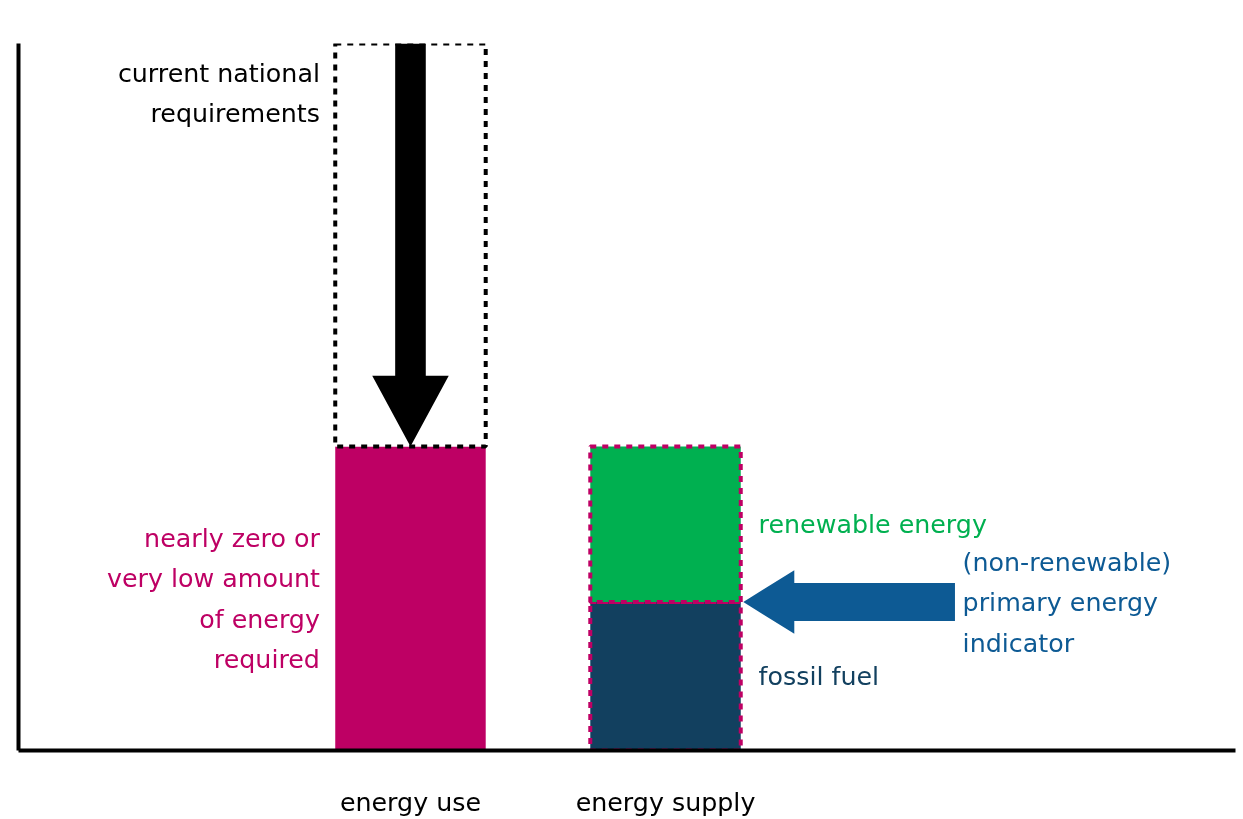 The width and height of the screenshot is (1243, 819). What do you see at coordinates (1067, 602) in the screenshot?
I see `text: (non-renewable) primary energy indicator` at bounding box center [1067, 602].